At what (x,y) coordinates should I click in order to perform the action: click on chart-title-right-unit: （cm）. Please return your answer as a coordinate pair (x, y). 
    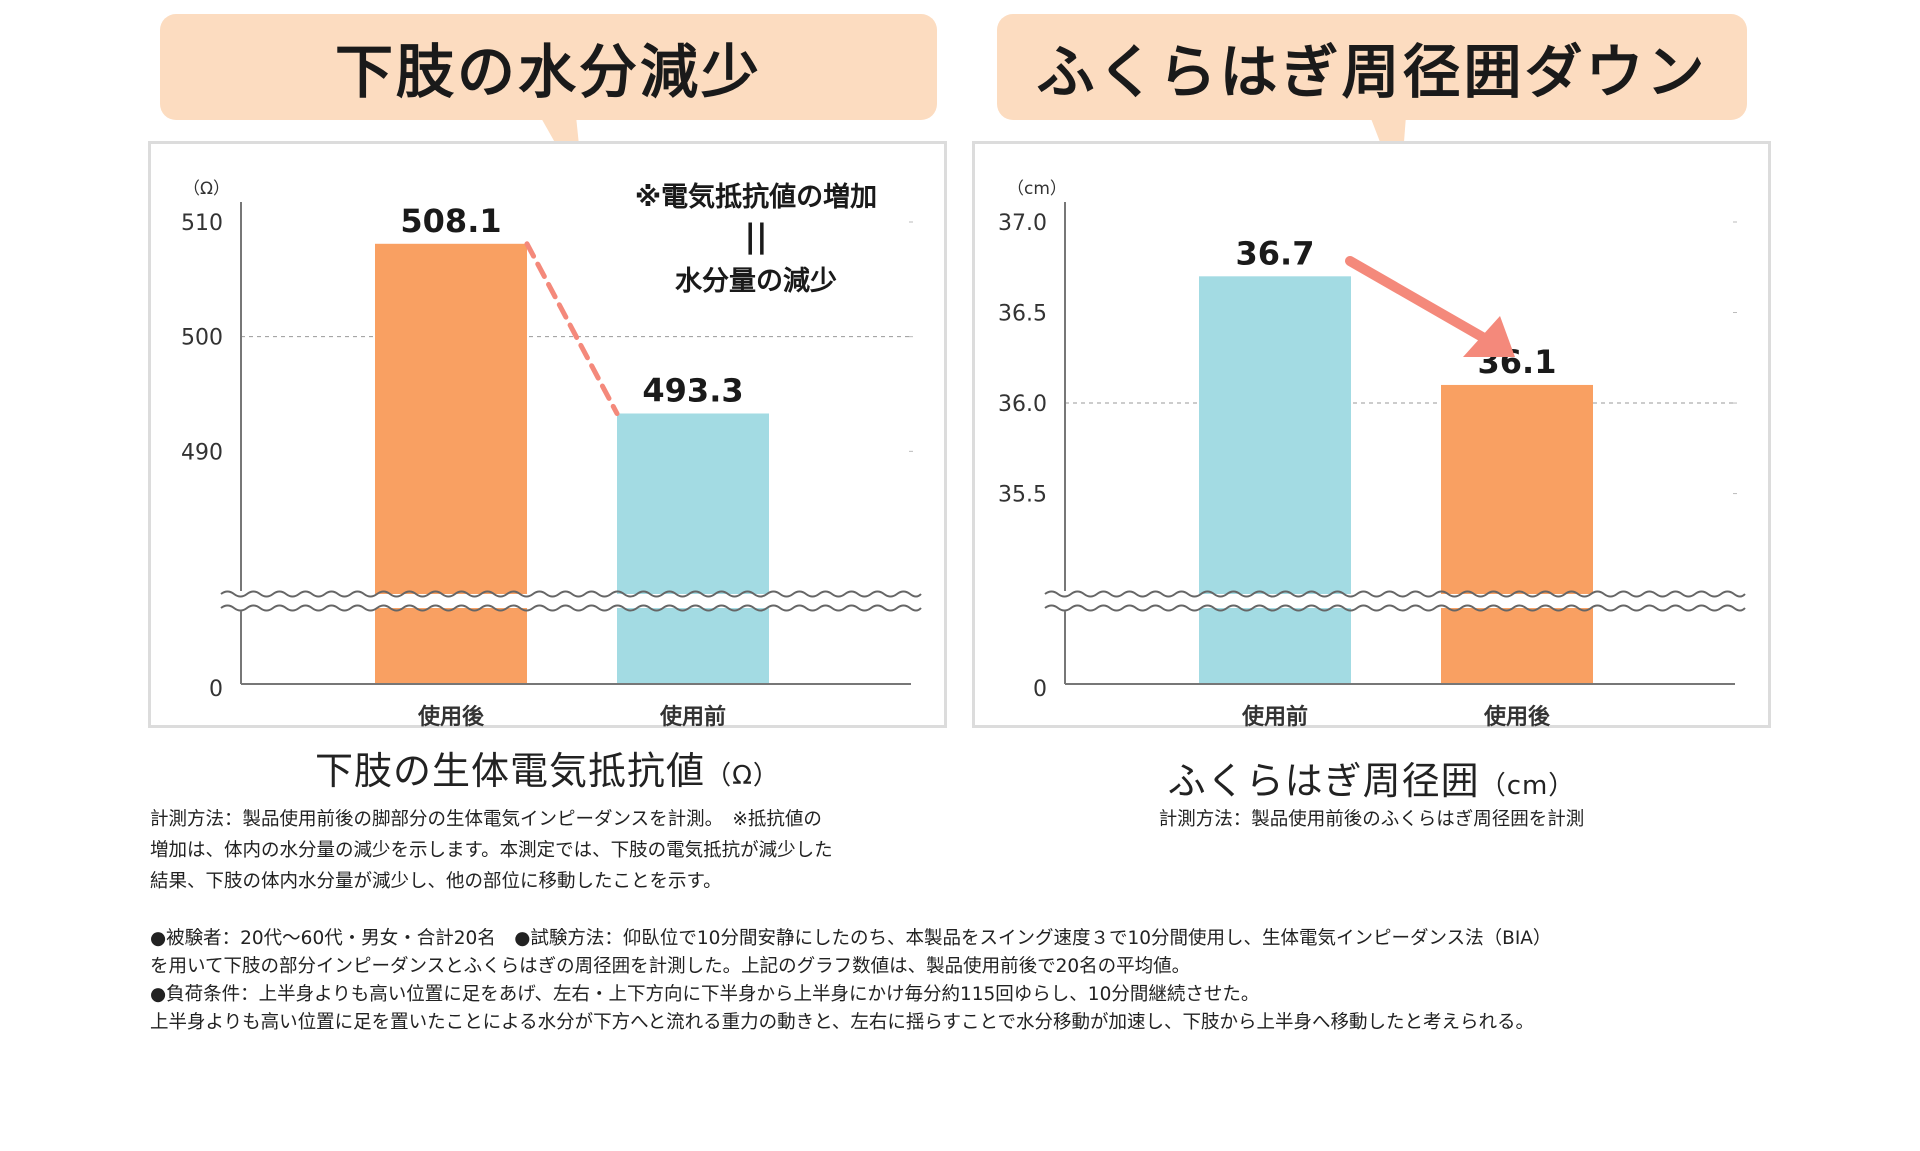
    Looking at the image, I should click on (1527, 786).